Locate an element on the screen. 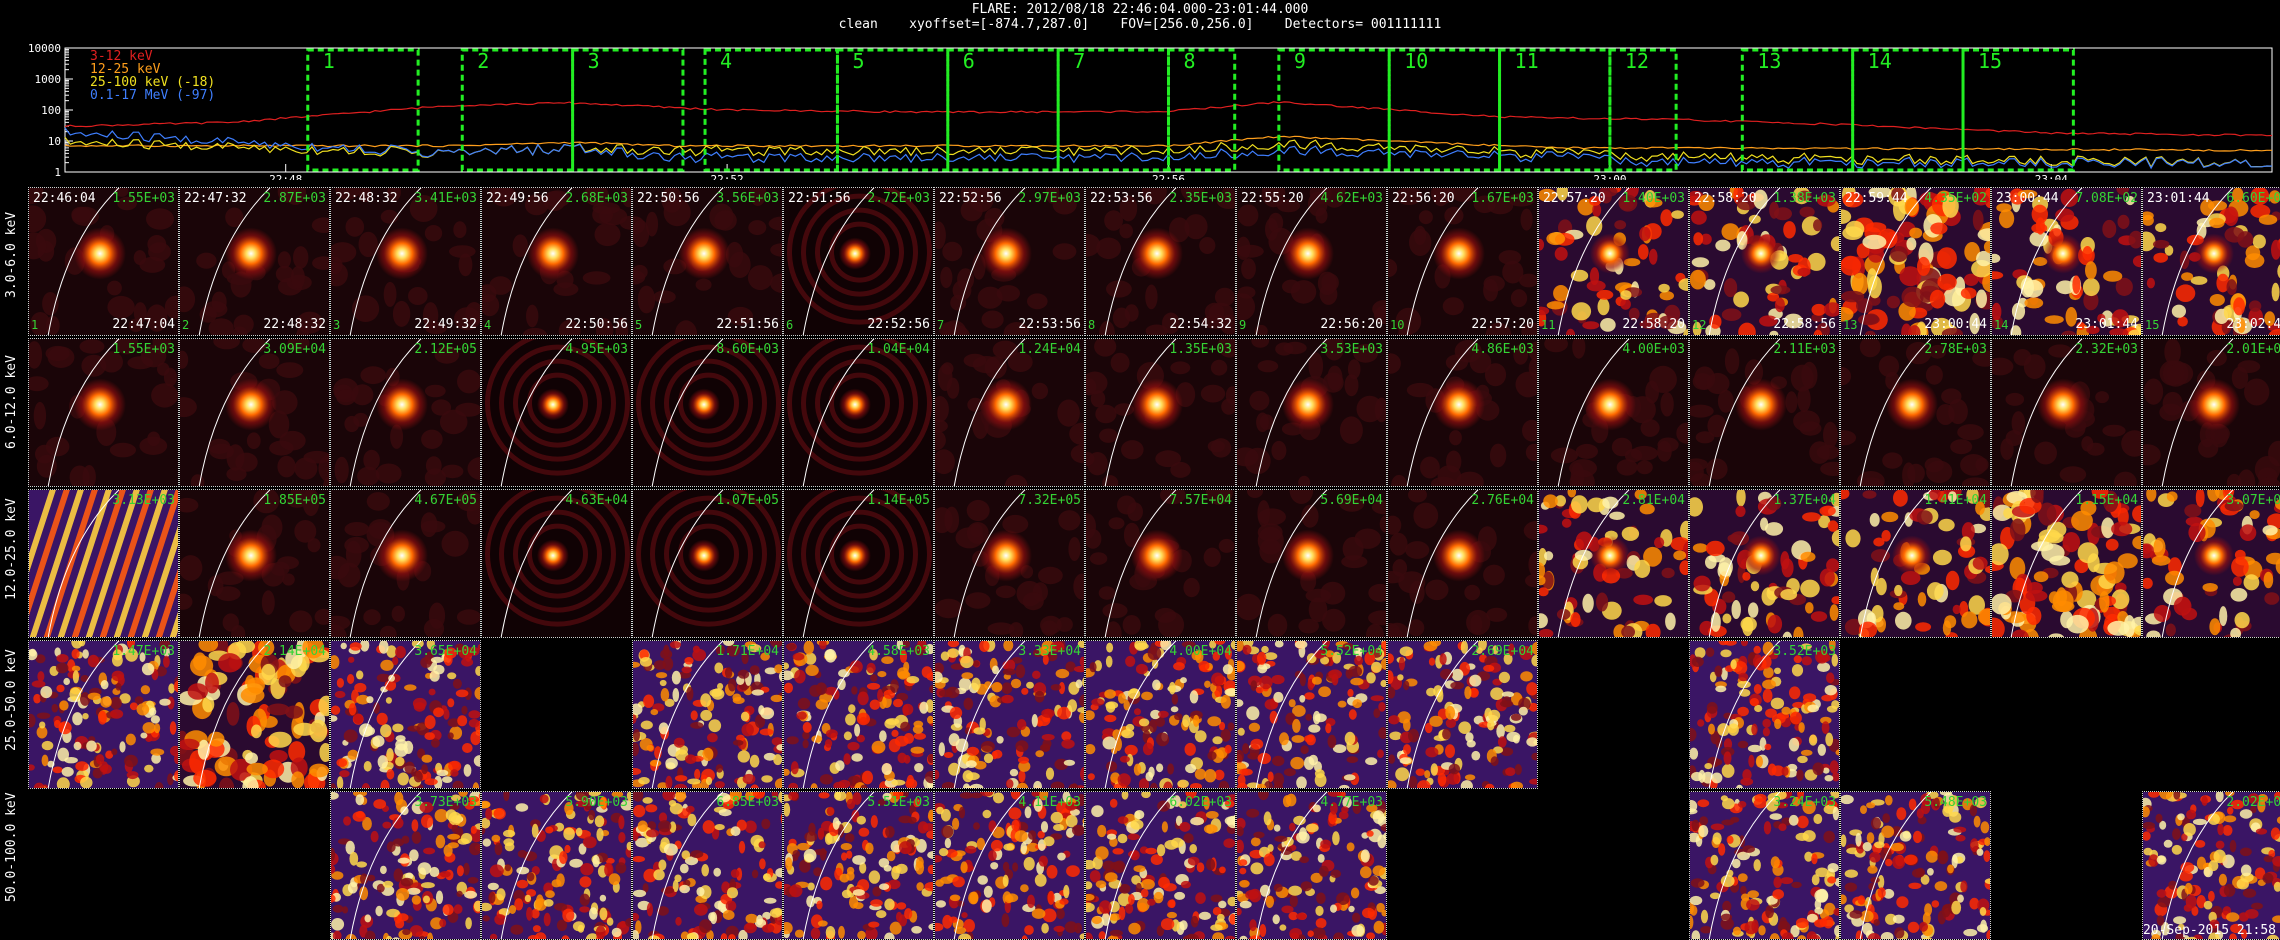  tile-image is located at coordinates (1311, 563).